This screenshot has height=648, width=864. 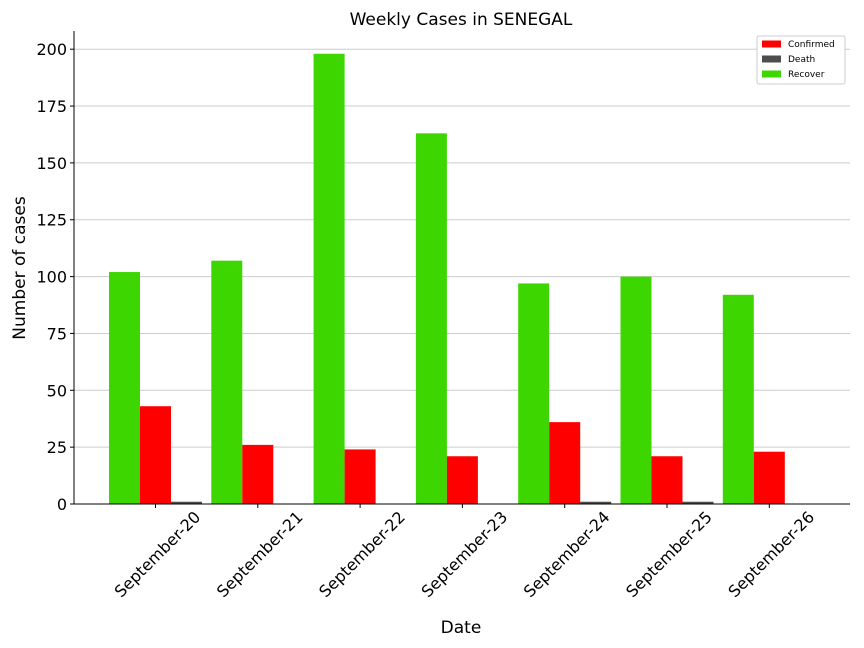 I want to click on y-tick-label: 25, so click(x=57, y=447).